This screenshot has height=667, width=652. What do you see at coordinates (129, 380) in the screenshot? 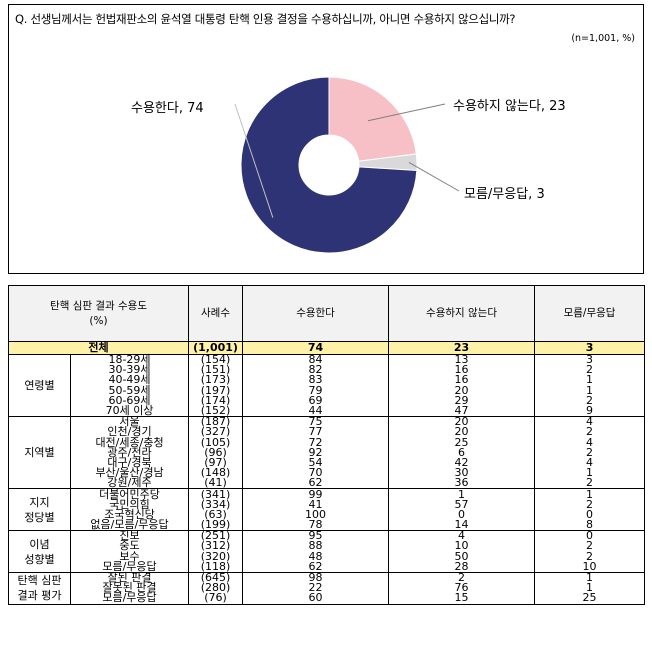
I see `row-label: 40-49세` at bounding box center [129, 380].